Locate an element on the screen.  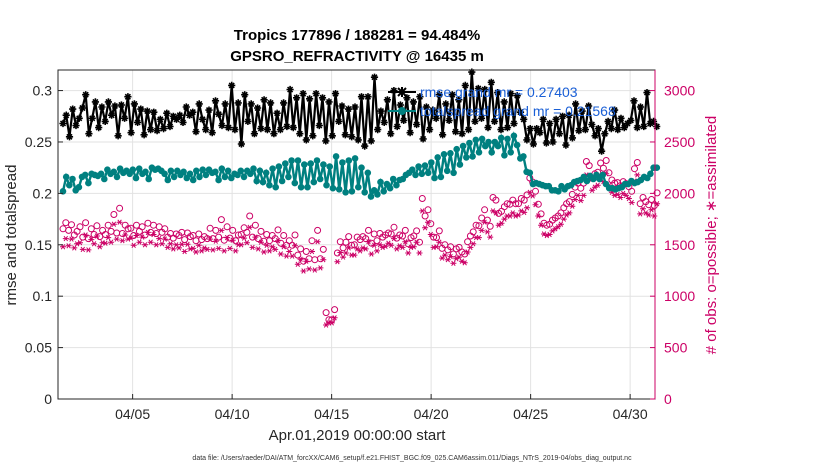
x-axis-label: Apr.01,2019 00:00:00 start is located at coordinates (358, 435).